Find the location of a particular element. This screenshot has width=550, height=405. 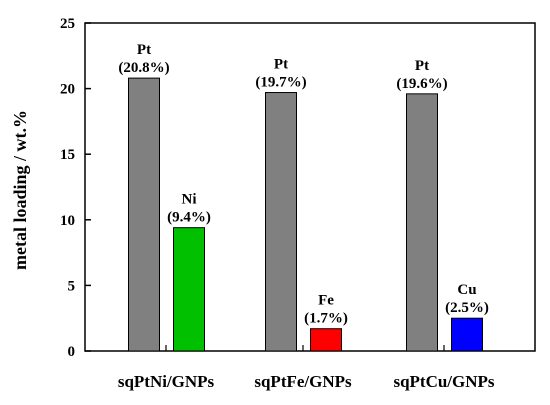

y-tick-label: 20 is located at coordinates (67, 90).